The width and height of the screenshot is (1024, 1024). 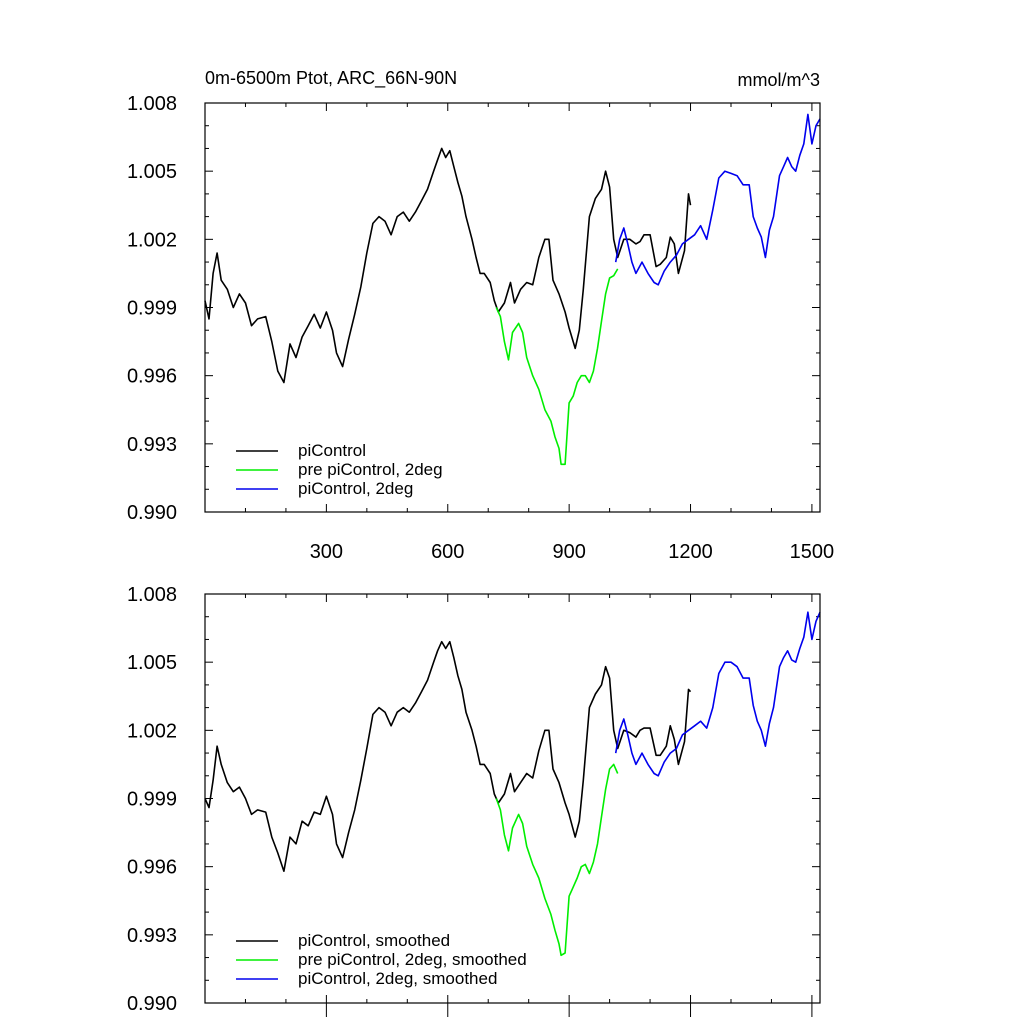 I want to click on legend-label: pre piControl, 2deg, smoothed, so click(x=412, y=959).